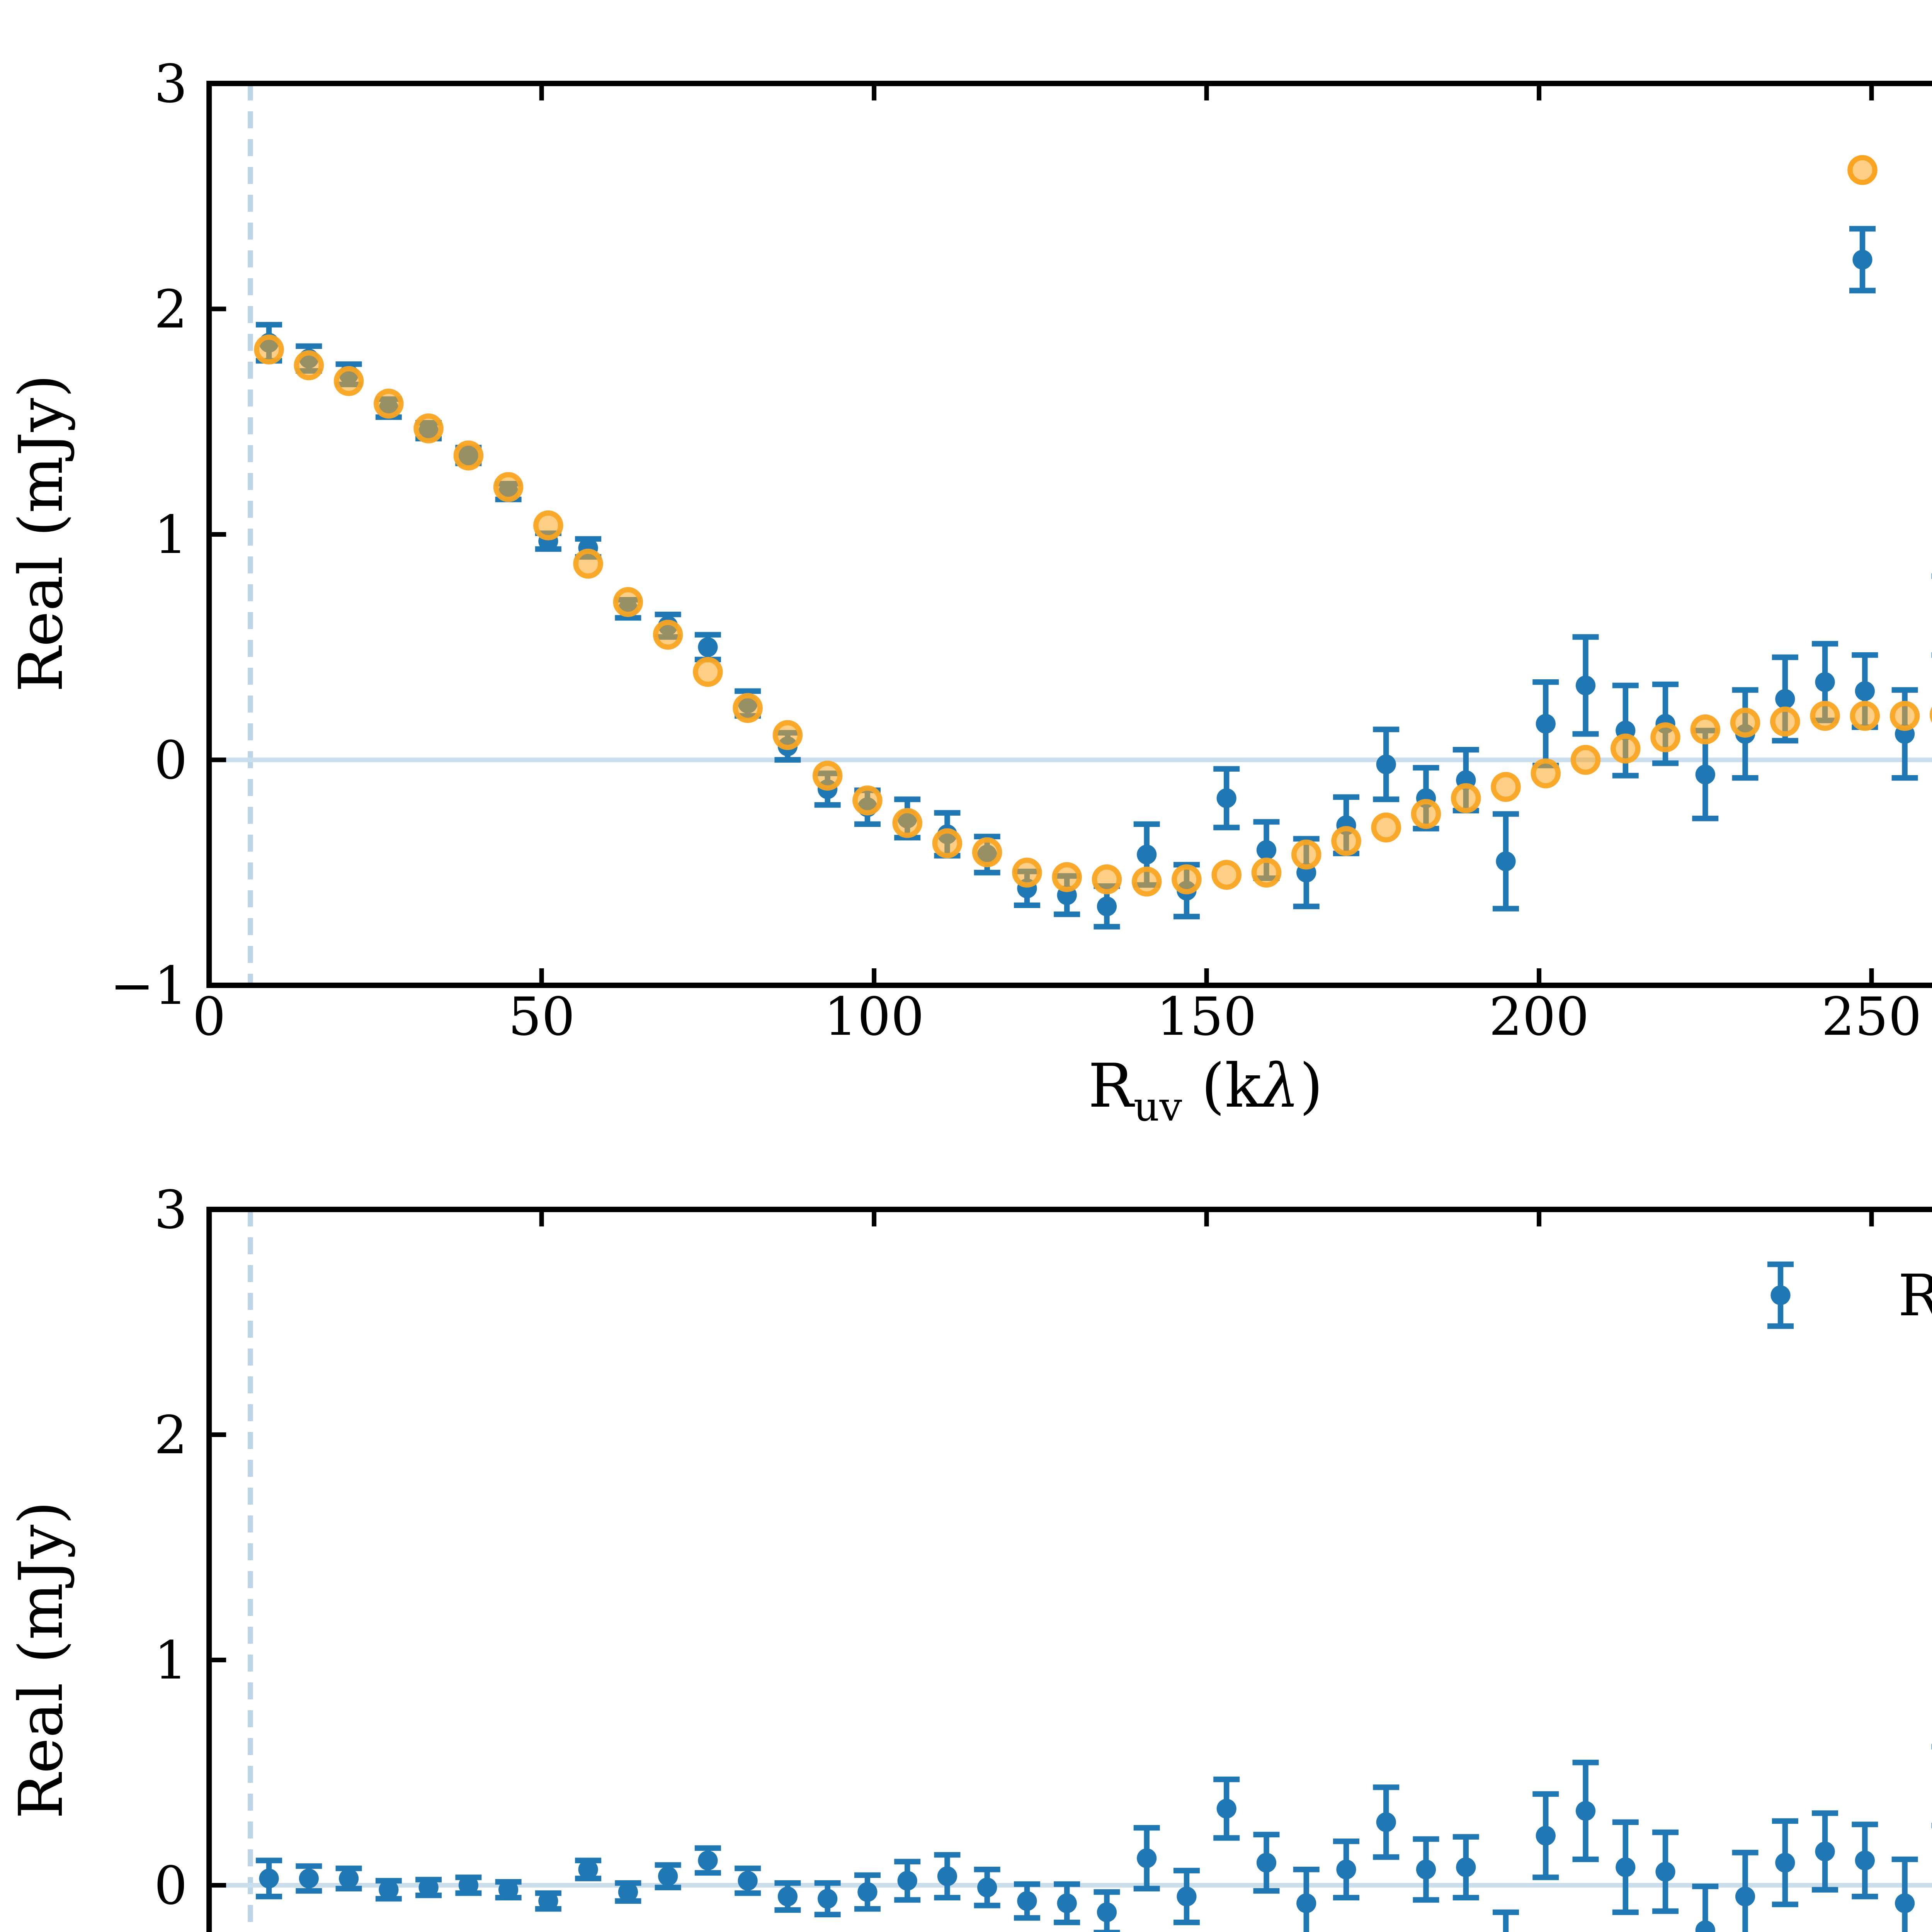  What do you see at coordinates (41, 1660) in the screenshot?
I see `bottom-ylabel: Real (mJy)` at bounding box center [41, 1660].